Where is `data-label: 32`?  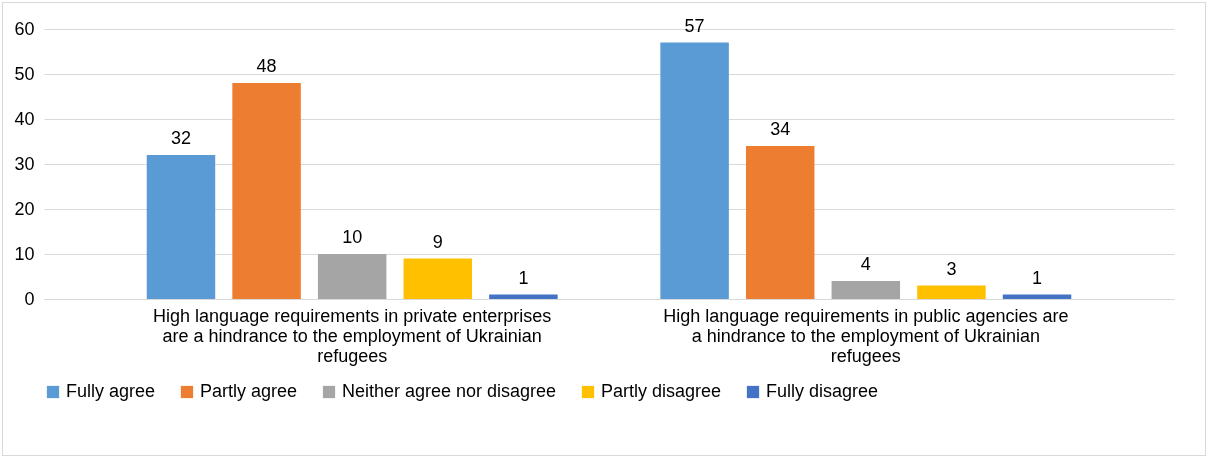
data-label: 32 is located at coordinates (180, 138).